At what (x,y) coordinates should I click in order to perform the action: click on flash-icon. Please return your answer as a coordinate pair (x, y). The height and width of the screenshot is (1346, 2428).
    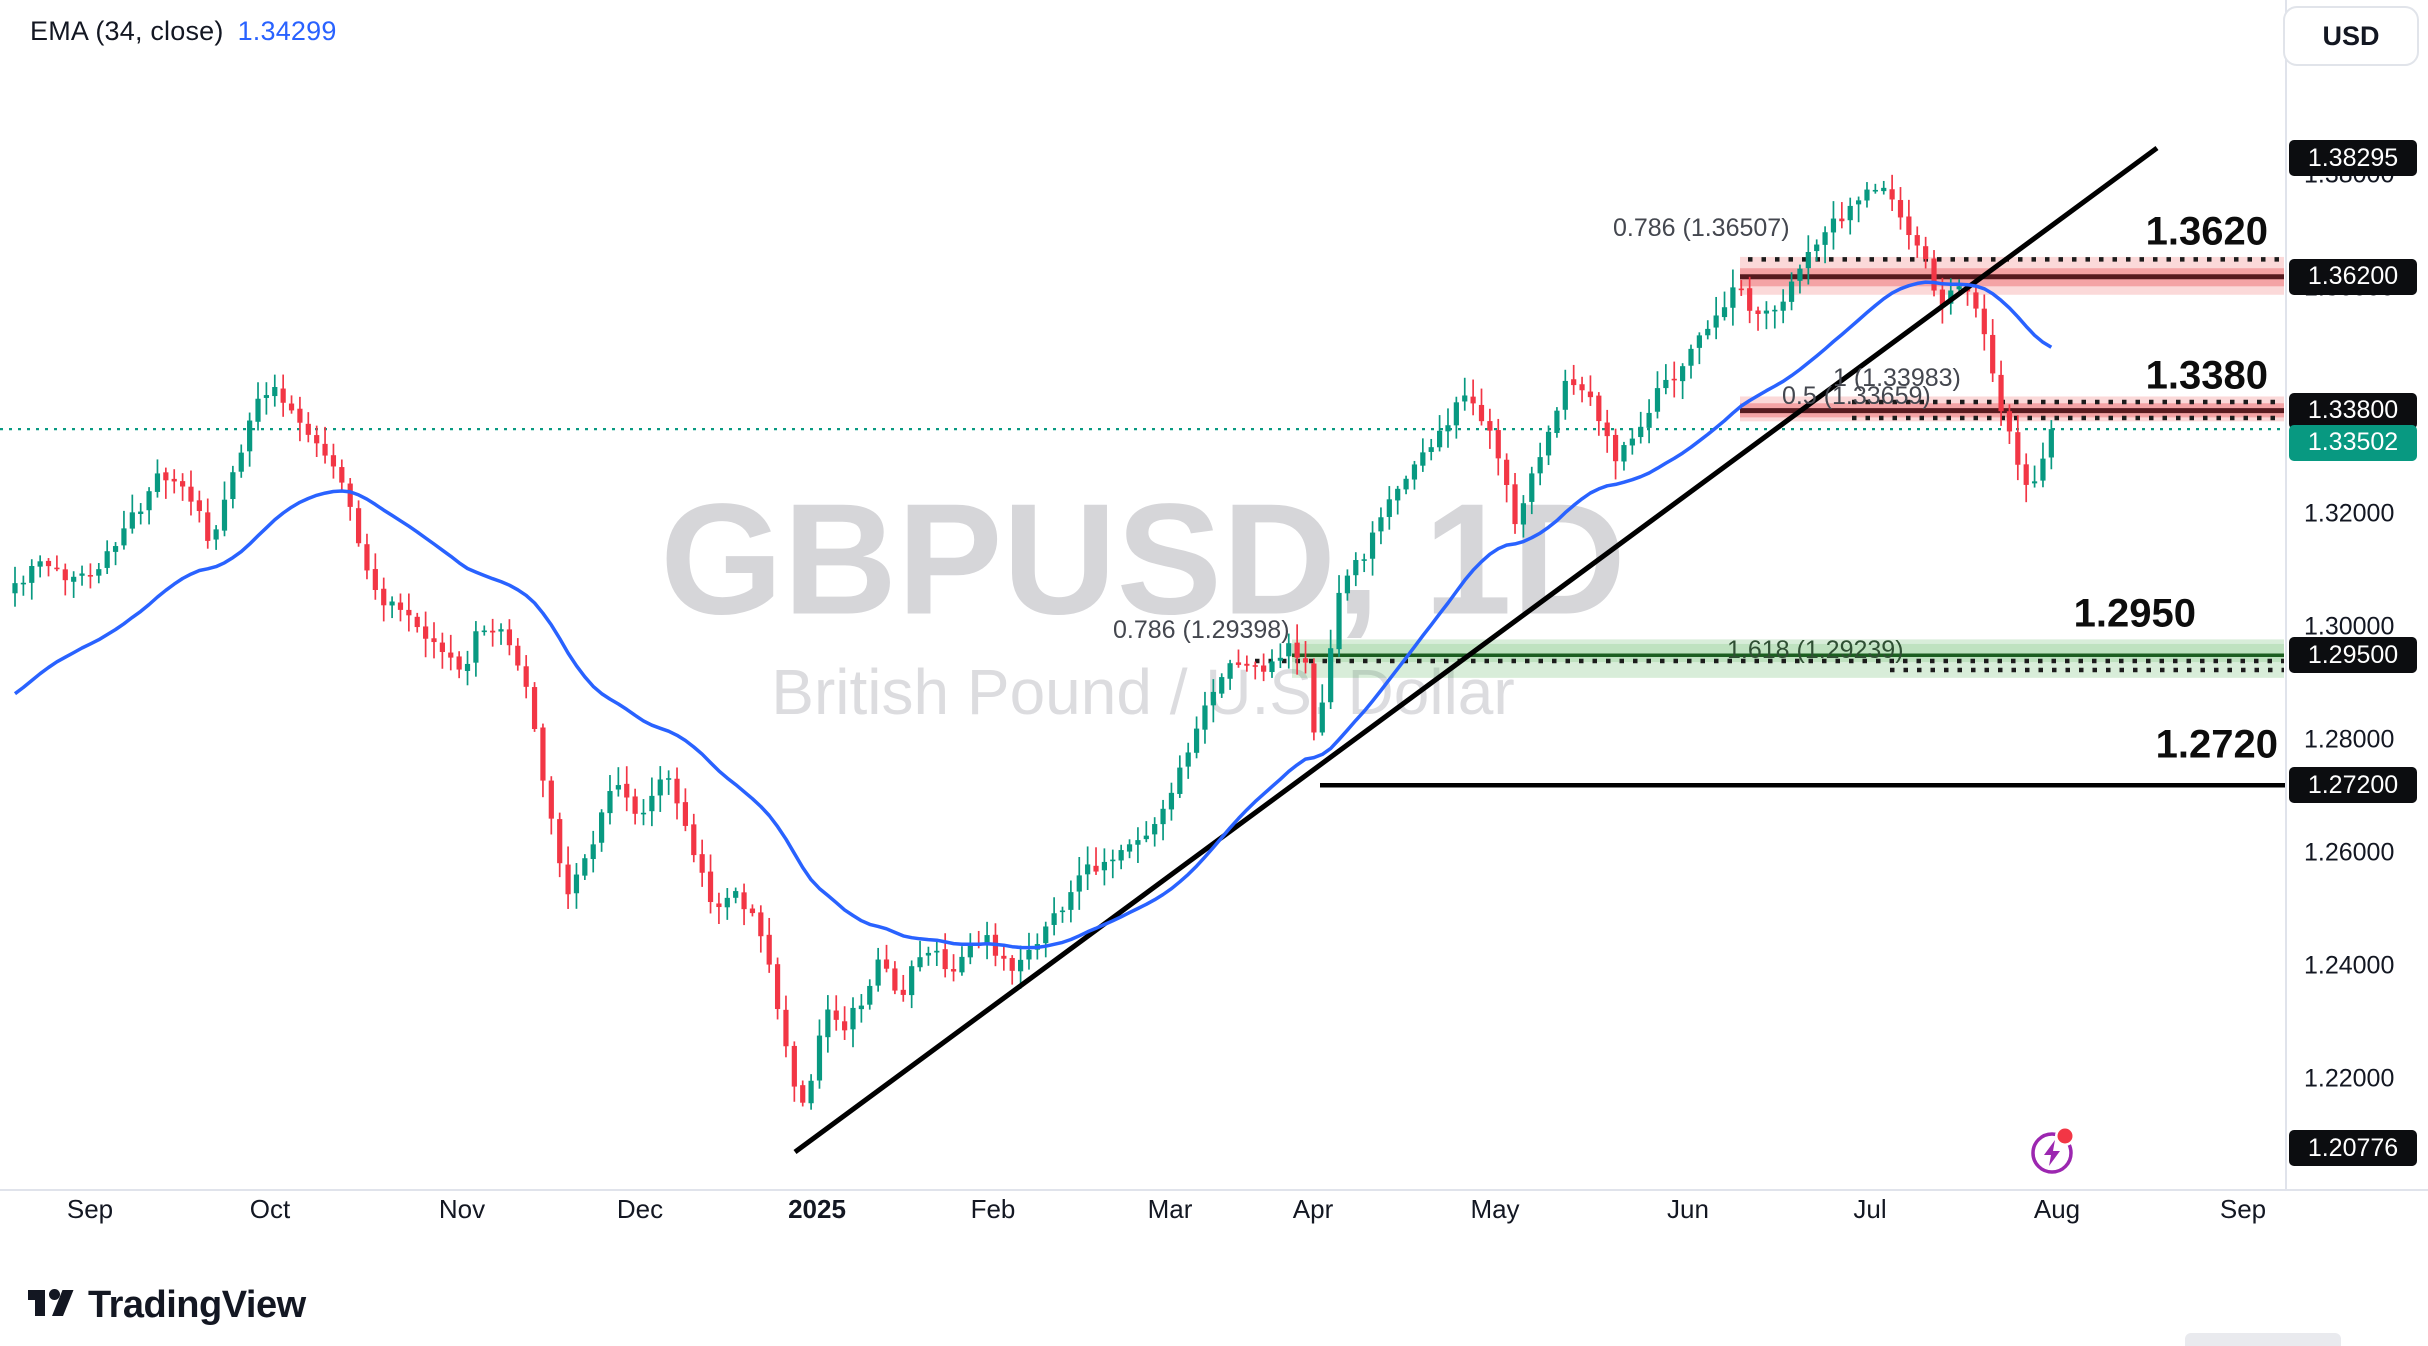
    Looking at the image, I should click on (2052, 1153).